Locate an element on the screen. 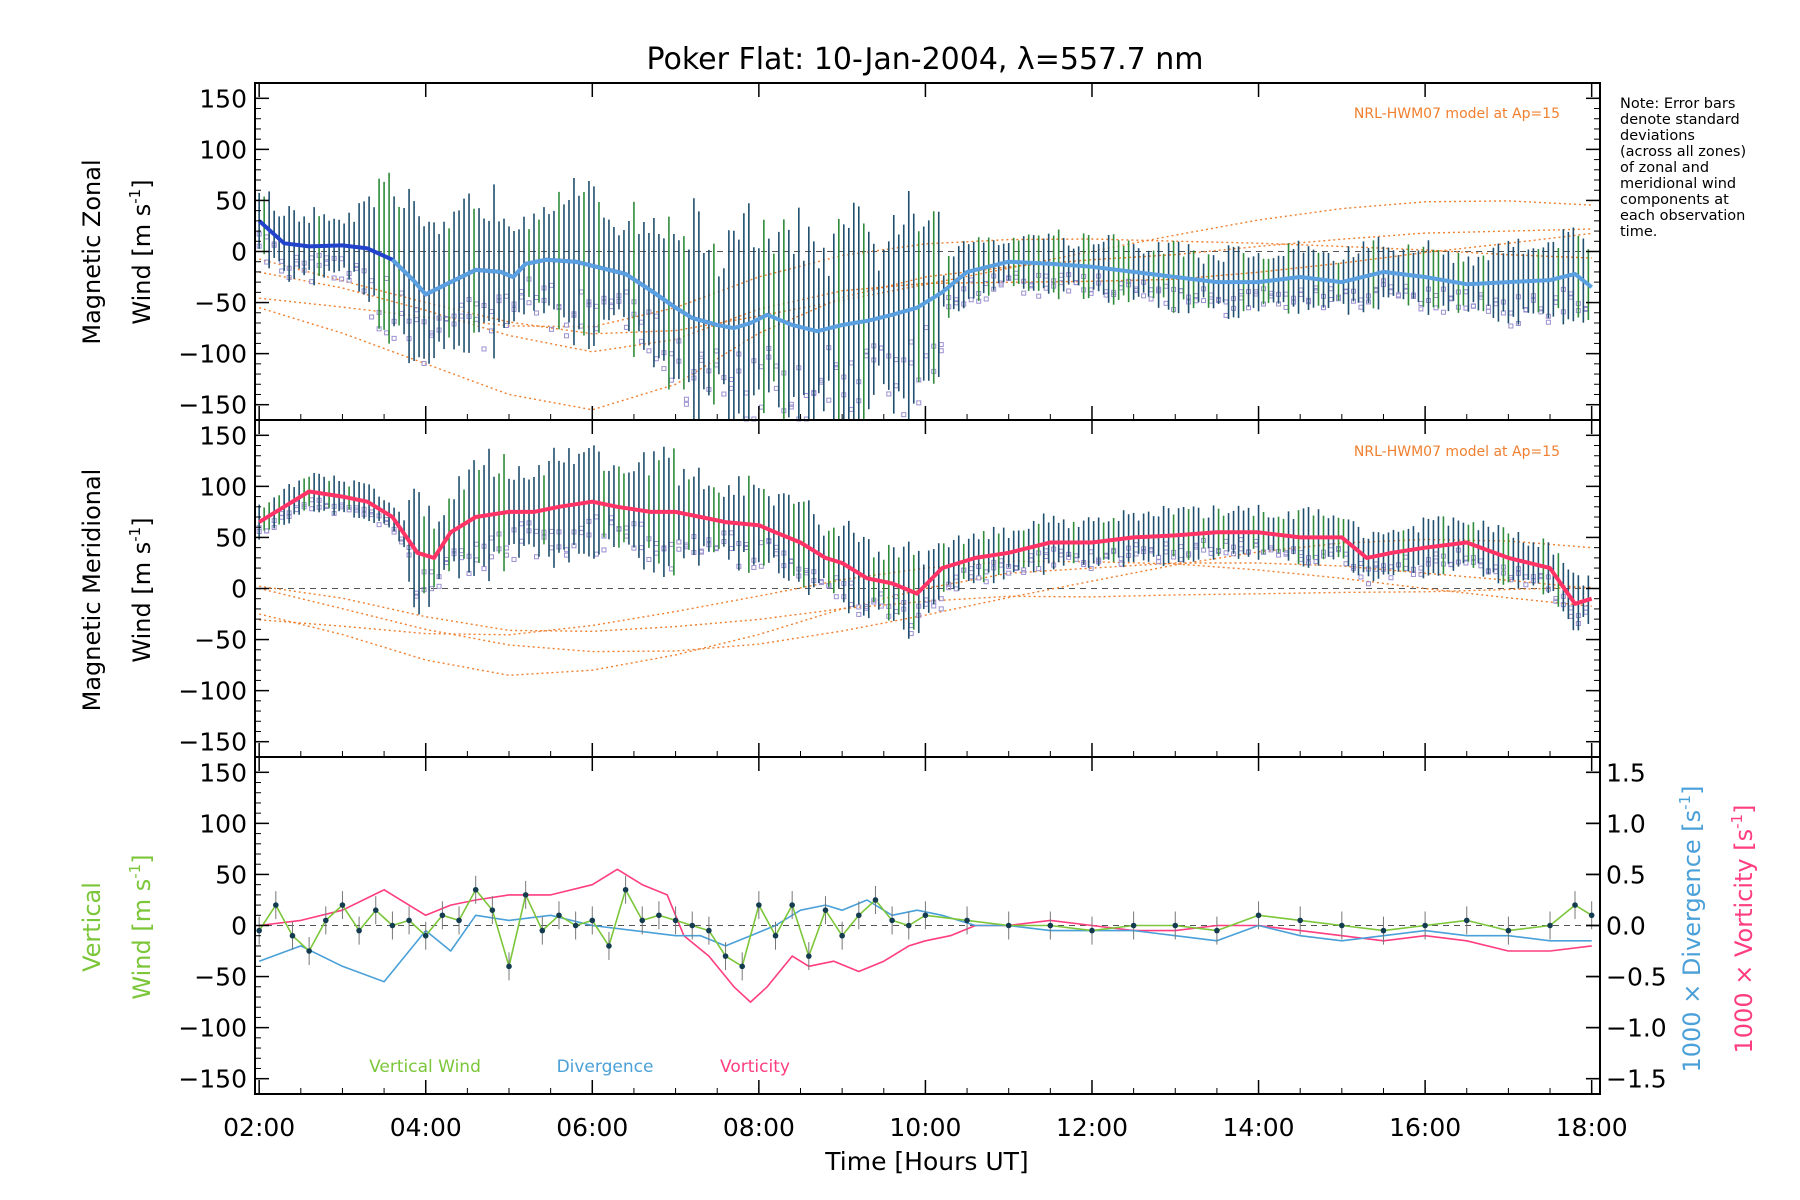  y2-tick-label: 1.0 is located at coordinates (1626, 823).